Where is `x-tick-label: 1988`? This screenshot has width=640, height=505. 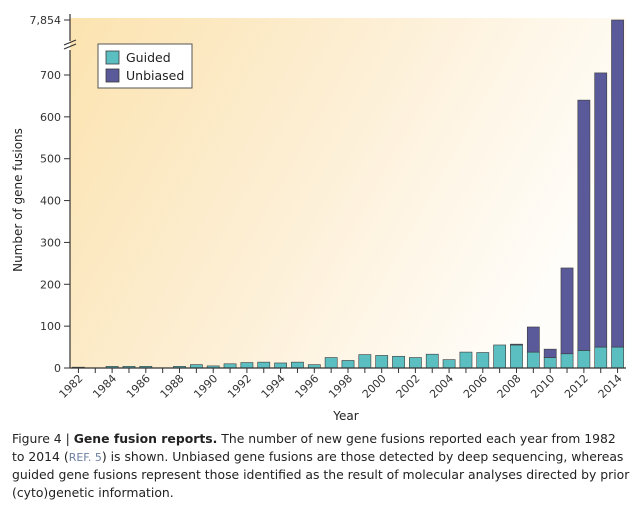
x-tick-label: 1988 is located at coordinates (172, 386).